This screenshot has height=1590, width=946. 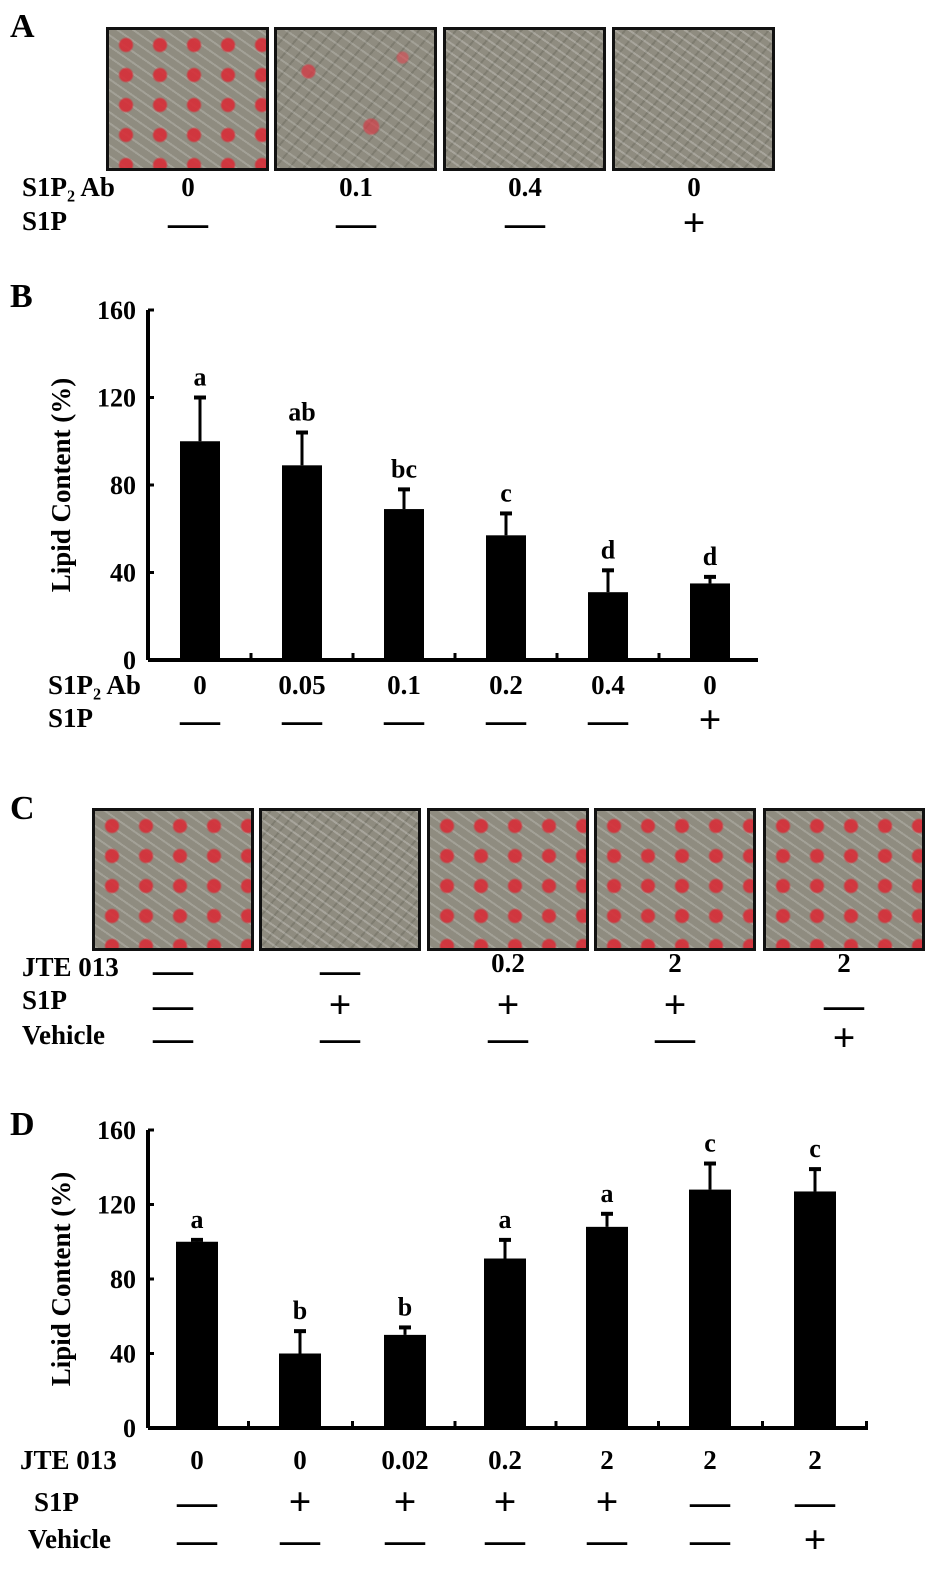 I want to click on row-label-jte013: JTE 013, so click(x=68, y=1460).